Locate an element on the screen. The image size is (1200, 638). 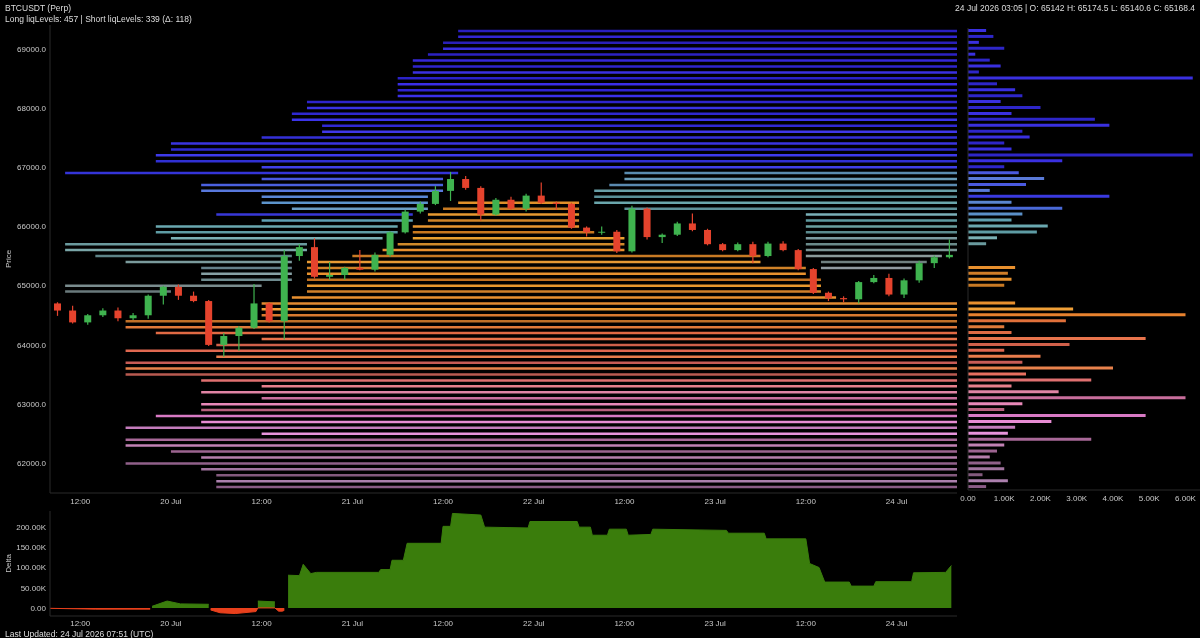
y-tick-label: 68000.0 is located at coordinates (32, 108).